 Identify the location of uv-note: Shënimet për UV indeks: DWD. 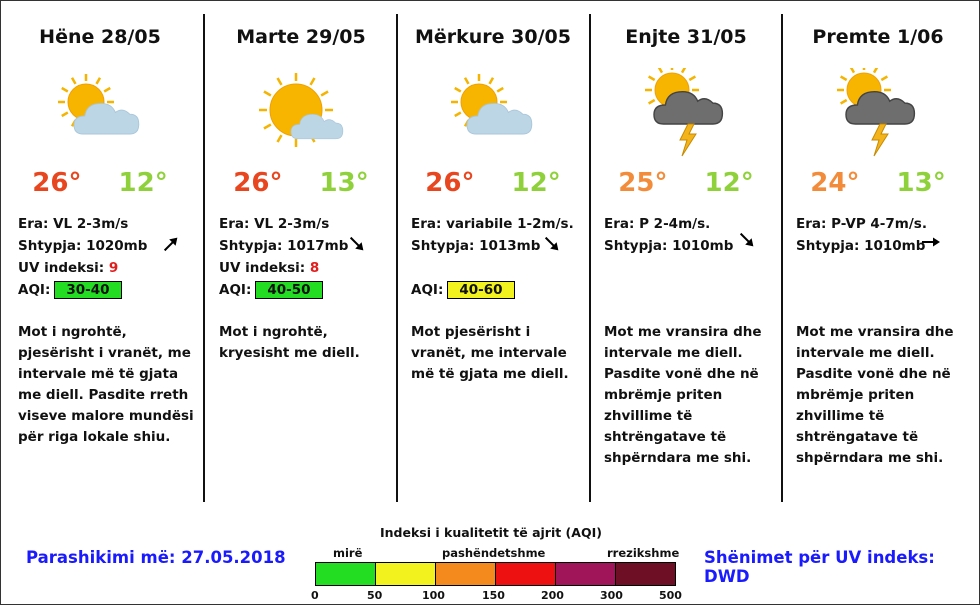
(819, 567).